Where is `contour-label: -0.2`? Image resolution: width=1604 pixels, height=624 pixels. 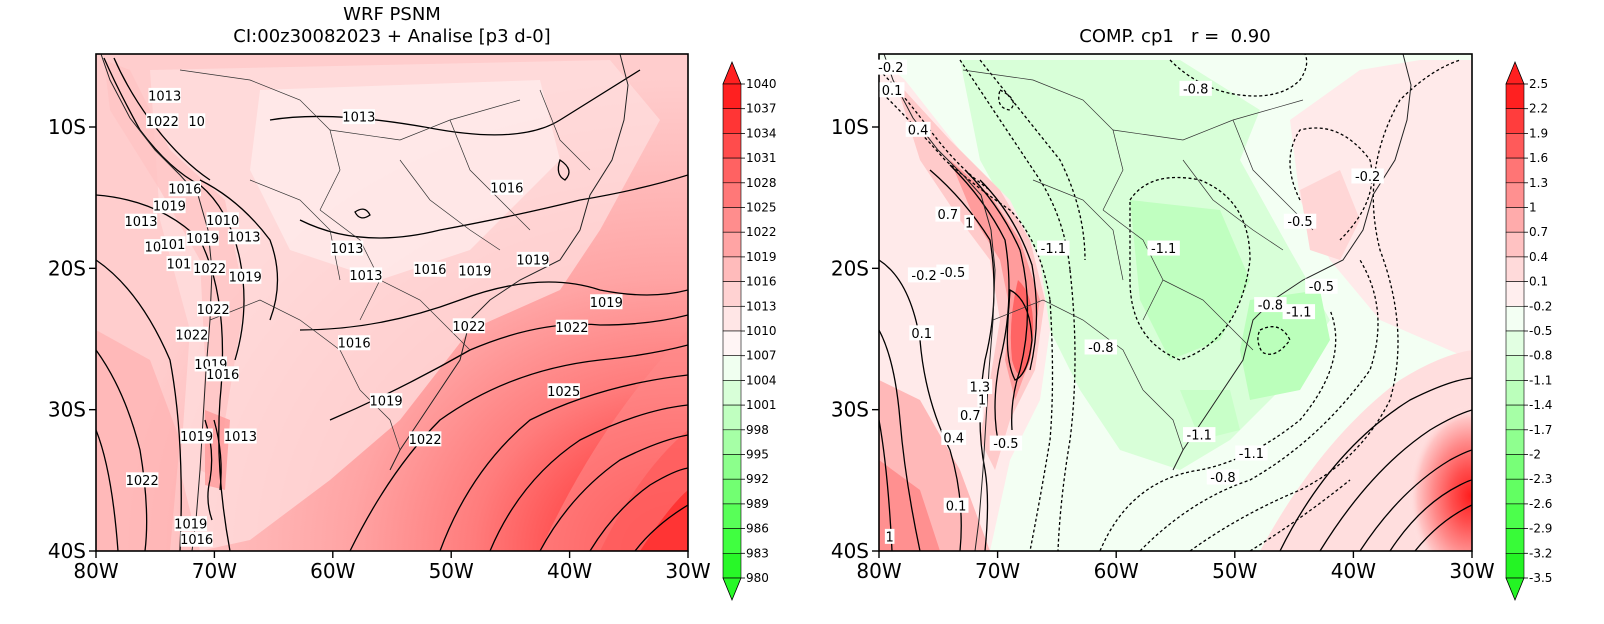 contour-label: -0.2 is located at coordinates (890, 68).